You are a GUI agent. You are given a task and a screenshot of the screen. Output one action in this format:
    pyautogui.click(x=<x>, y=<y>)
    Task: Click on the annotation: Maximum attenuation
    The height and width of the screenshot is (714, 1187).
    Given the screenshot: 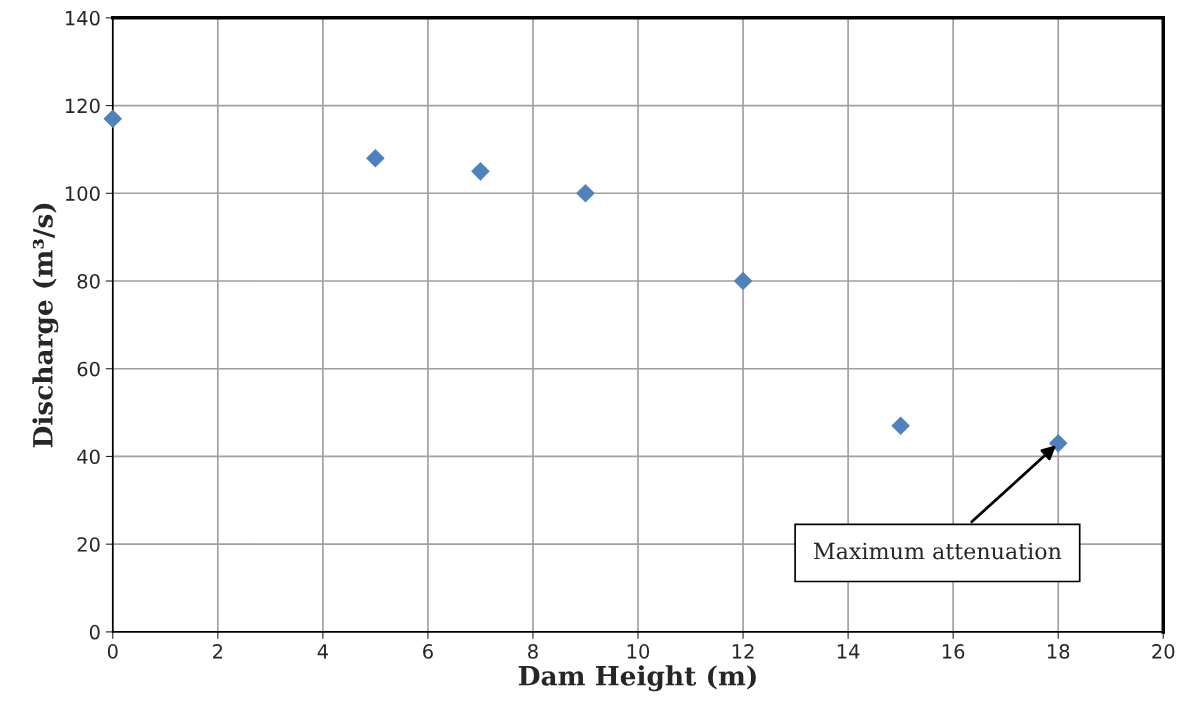 What is the action you would take?
    pyautogui.click(x=938, y=551)
    